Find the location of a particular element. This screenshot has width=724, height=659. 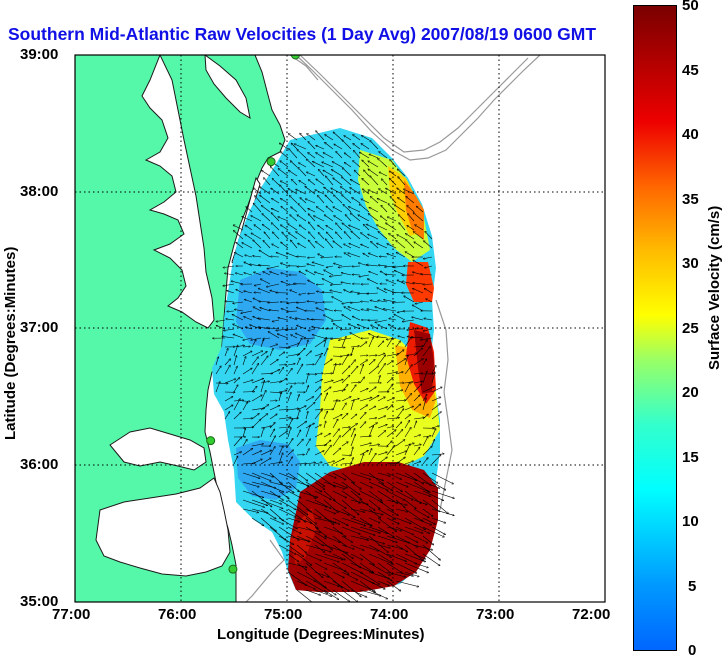

colorbar-tick-label: 50 is located at coordinates (690, 7).